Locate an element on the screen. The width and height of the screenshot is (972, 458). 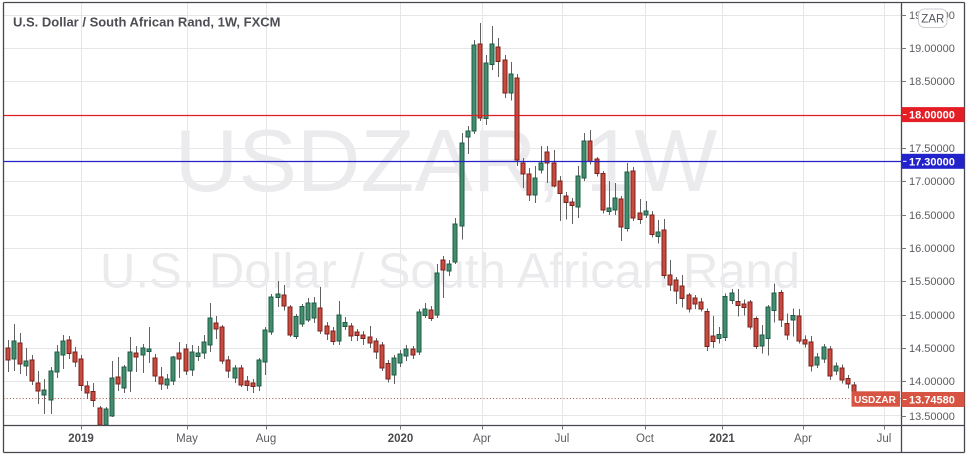
svg-text: 15.50000 is located at coordinates (932, 282).